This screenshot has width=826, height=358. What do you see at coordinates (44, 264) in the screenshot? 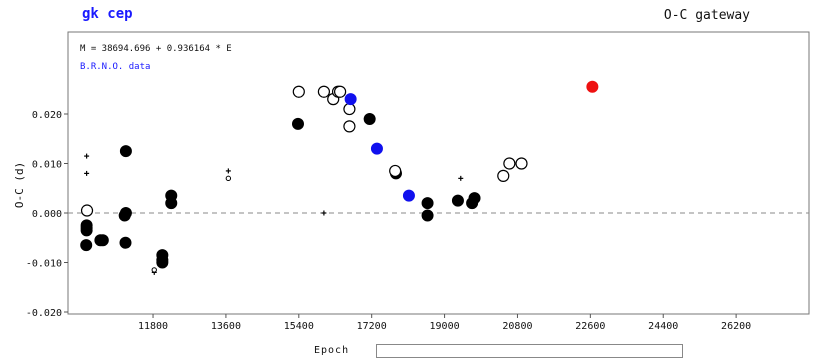
I see `y-tick-label: -0.010` at bounding box center [44, 264].